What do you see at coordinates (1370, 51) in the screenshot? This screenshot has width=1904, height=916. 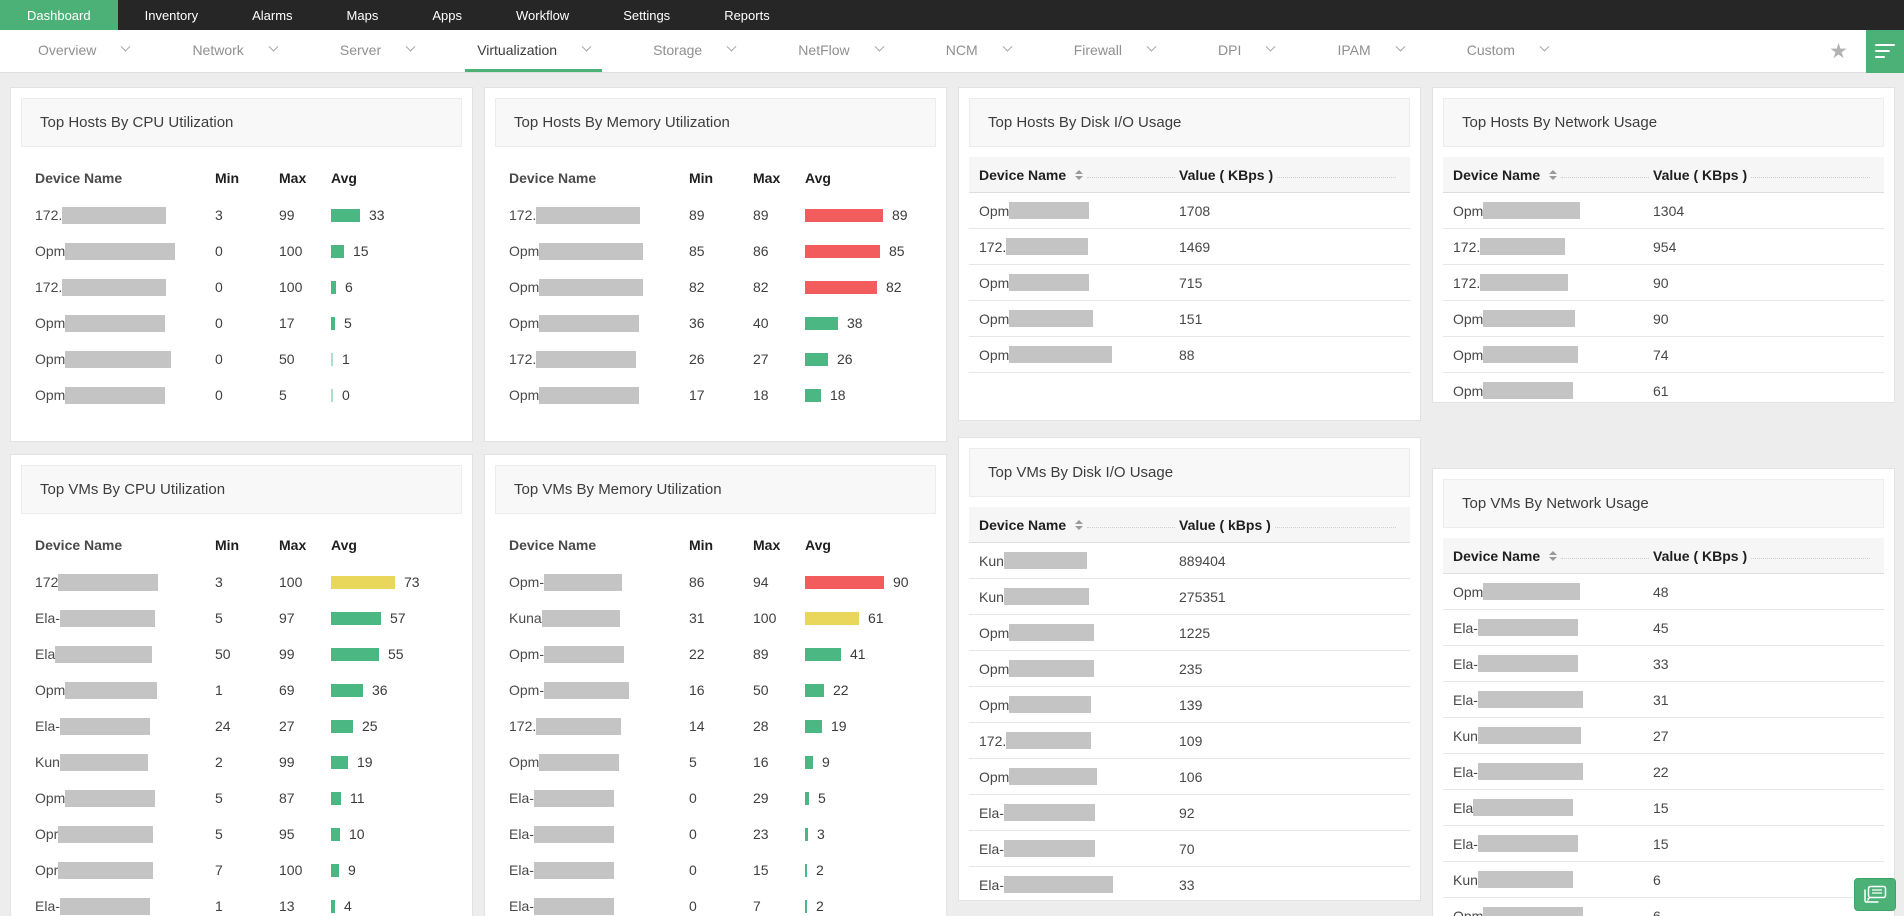 I see `tab-ipam: IPAM` at bounding box center [1370, 51].